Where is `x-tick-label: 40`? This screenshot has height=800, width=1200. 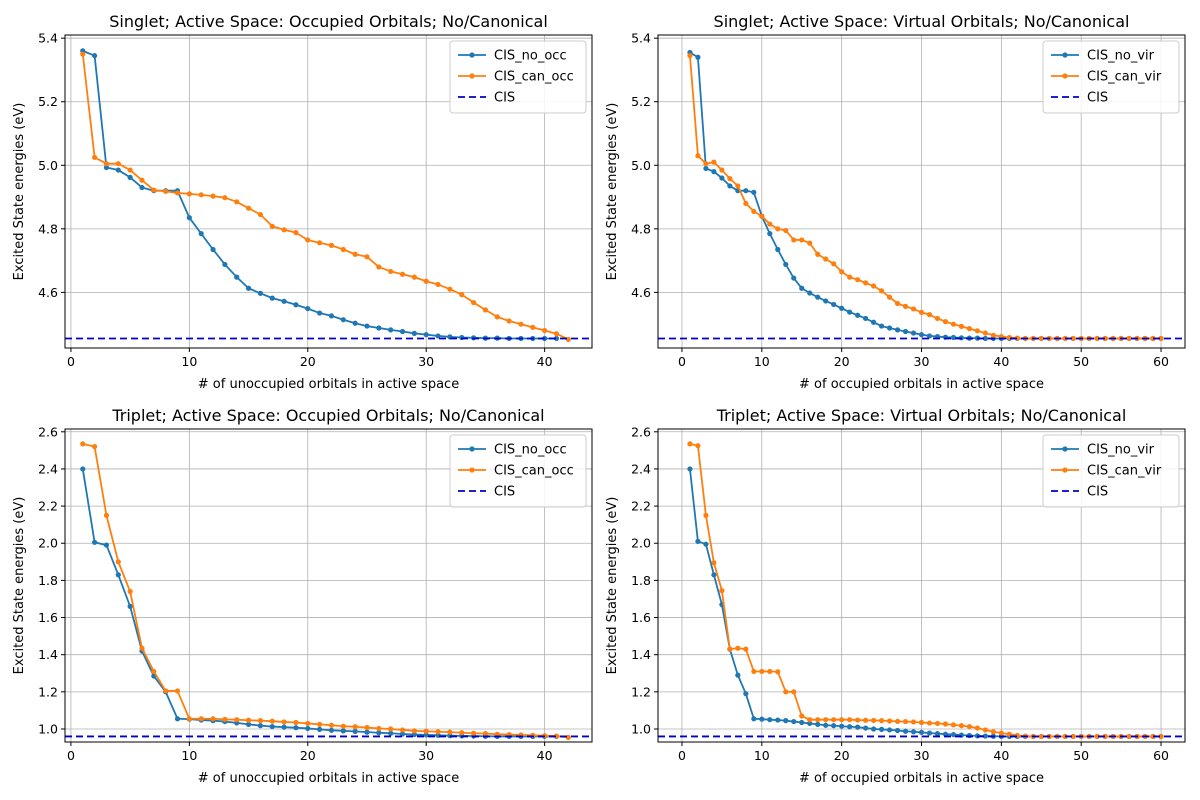 x-tick-label: 40 is located at coordinates (545, 361).